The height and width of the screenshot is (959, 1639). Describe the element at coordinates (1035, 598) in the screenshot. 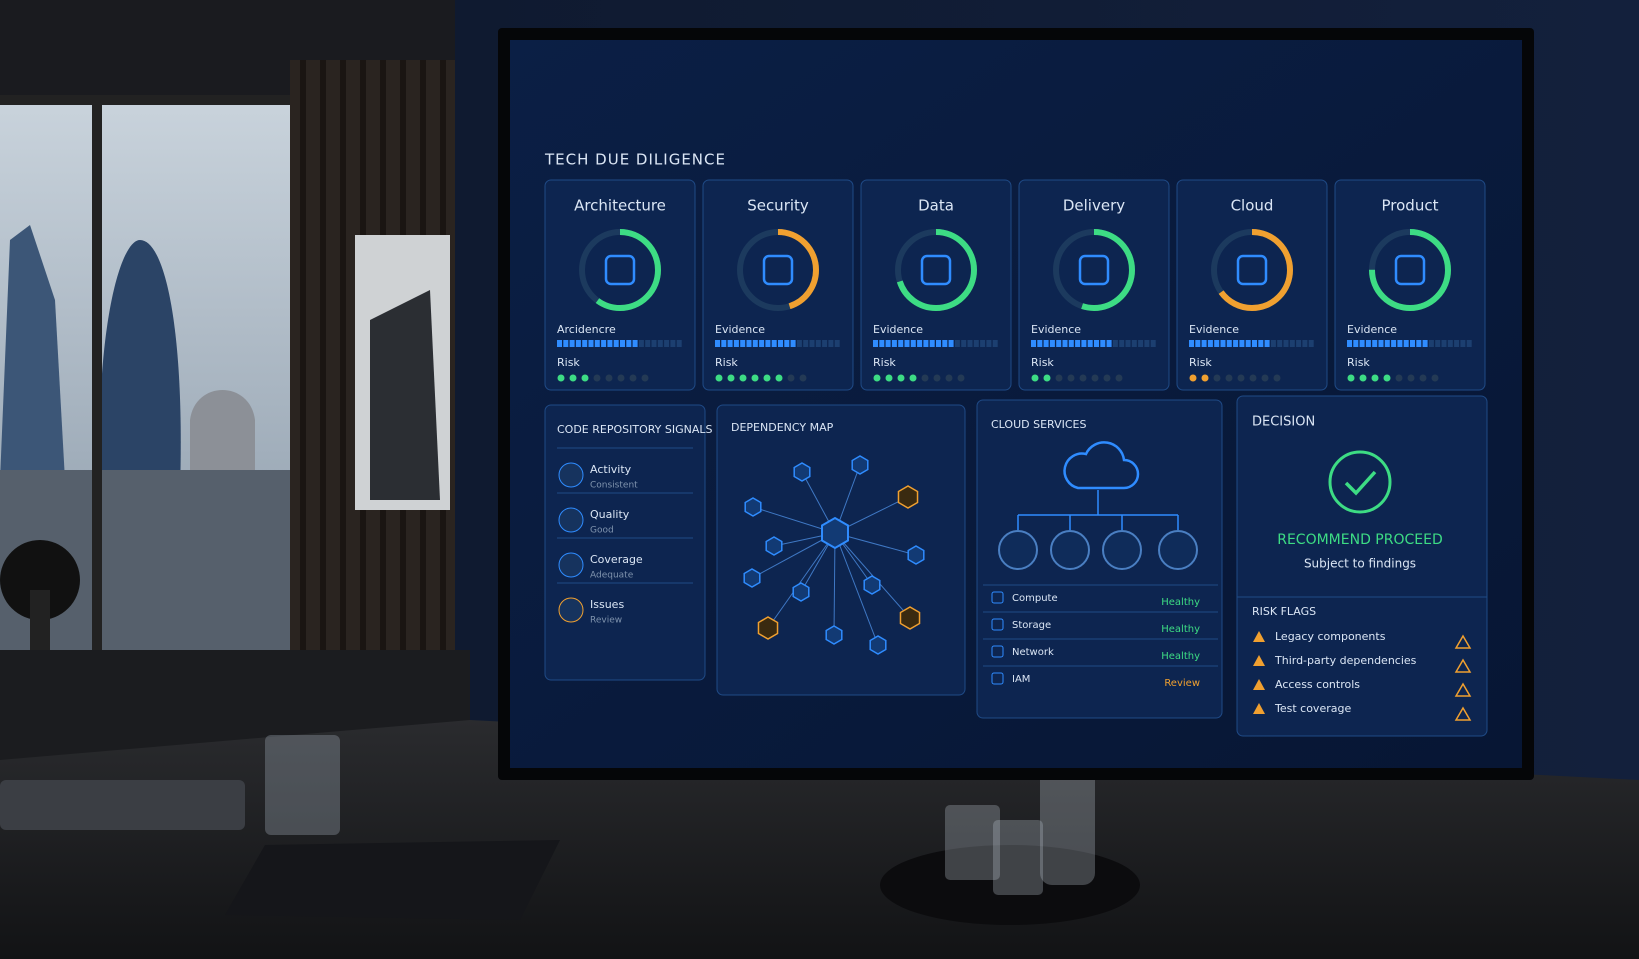

I see `service-label: Compute` at that location.